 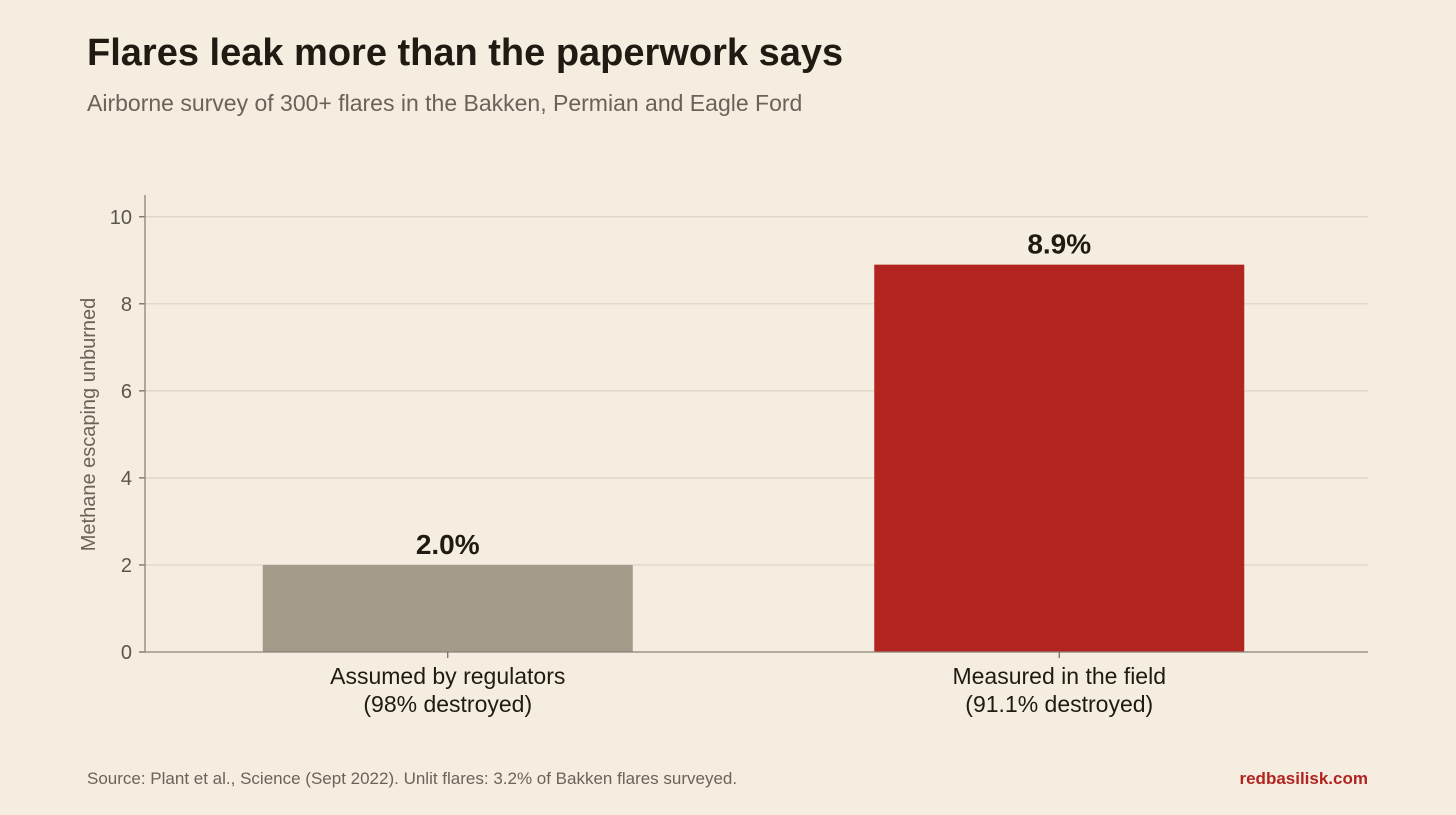 I want to click on brand-link: redbasilisk.com, so click(x=1303, y=778).